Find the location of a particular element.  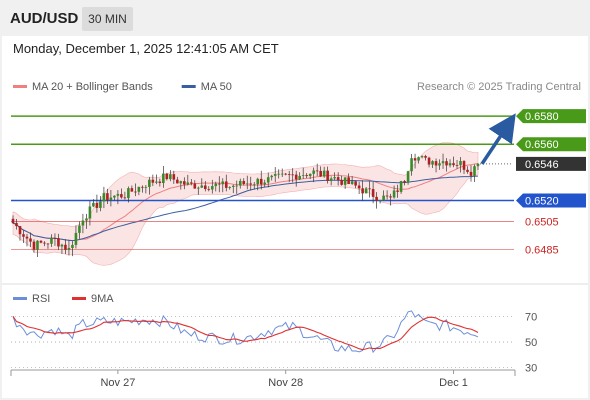

chart-credit: Research © 2025 Trading Central is located at coordinates (499, 87).